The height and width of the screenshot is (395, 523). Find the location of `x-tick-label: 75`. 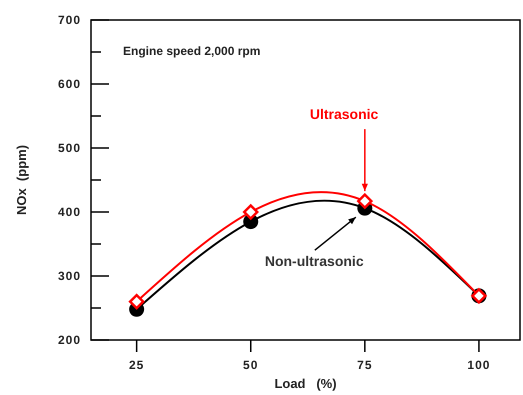

x-tick-label: 75 is located at coordinates (365, 365).